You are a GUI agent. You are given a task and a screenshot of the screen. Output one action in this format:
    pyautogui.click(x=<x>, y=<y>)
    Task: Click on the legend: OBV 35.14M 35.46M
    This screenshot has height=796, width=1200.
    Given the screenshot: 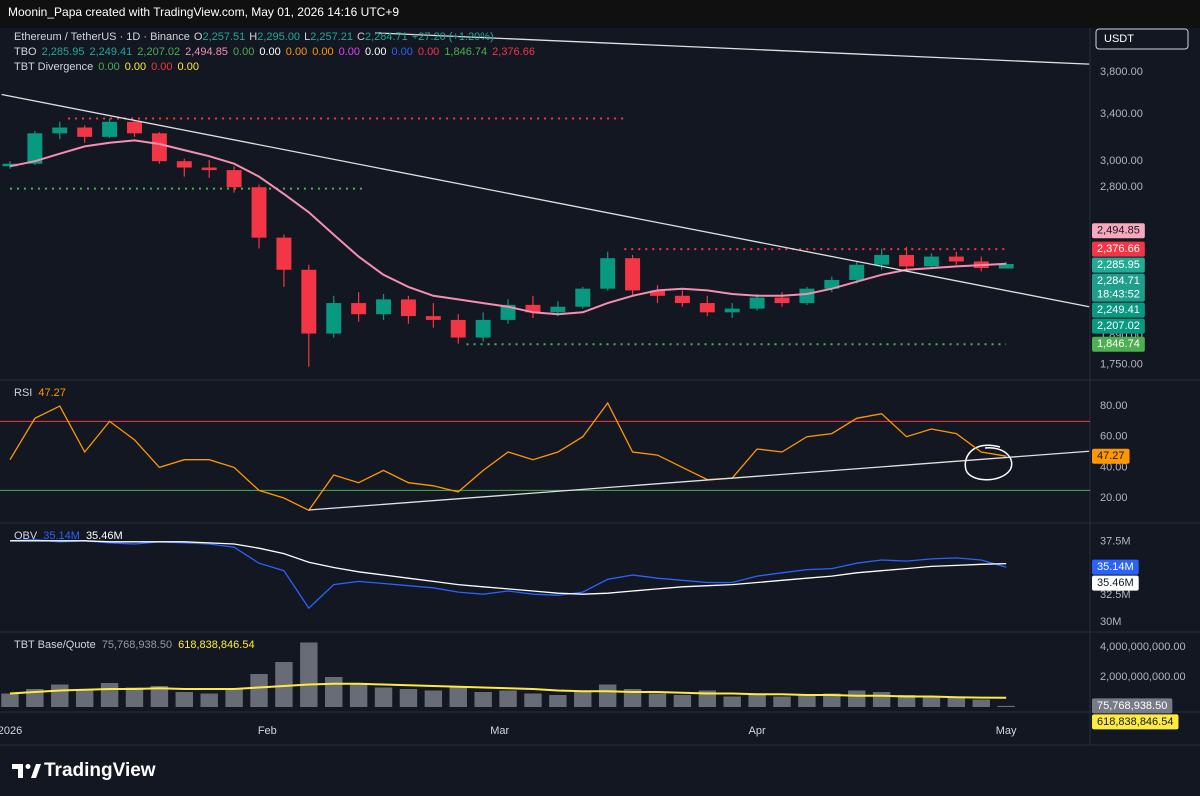 What is the action you would take?
    pyautogui.click(x=68, y=536)
    